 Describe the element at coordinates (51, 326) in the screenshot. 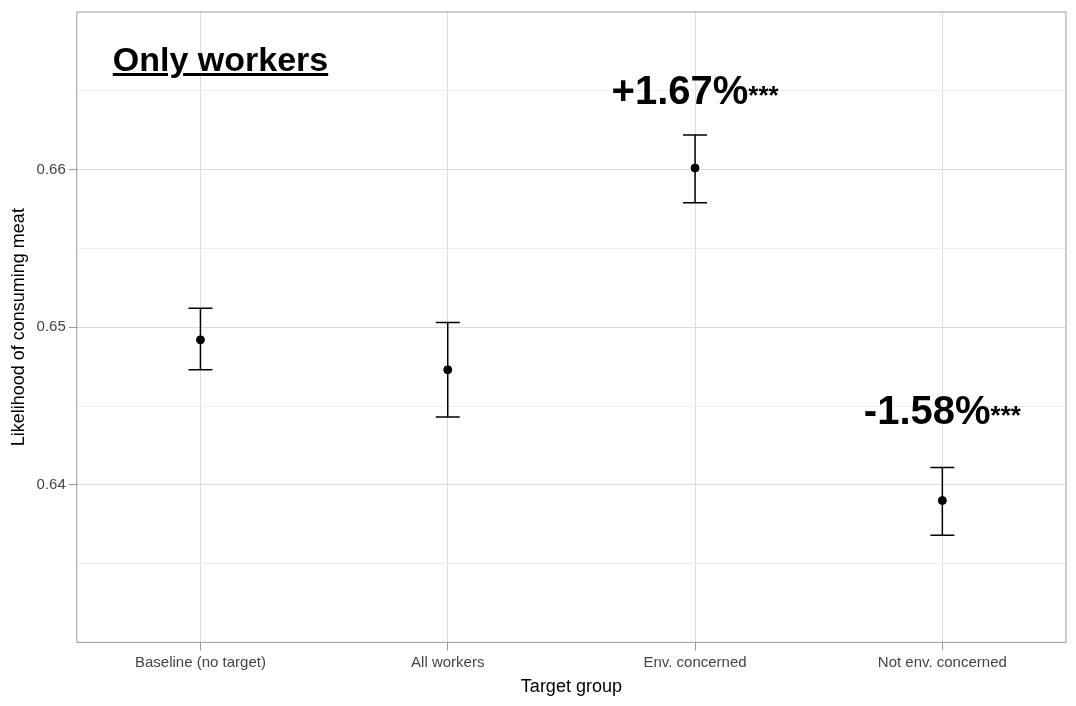

I see `y-tick-label: 0.65` at that location.